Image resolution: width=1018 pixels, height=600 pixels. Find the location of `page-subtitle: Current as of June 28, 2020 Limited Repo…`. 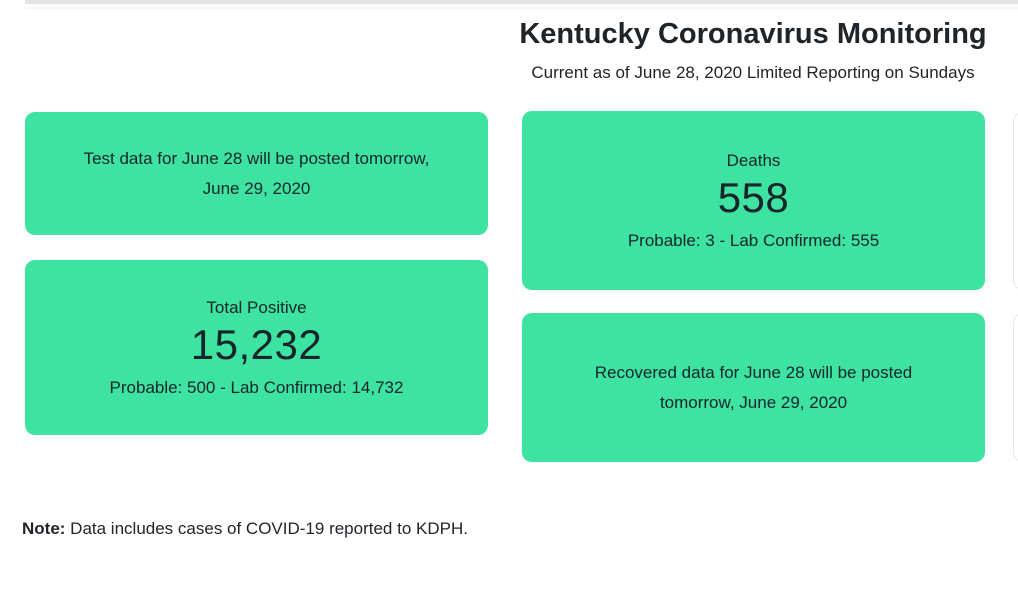

page-subtitle: Current as of June 28, 2020 Limited Repo… is located at coordinates (753, 72).